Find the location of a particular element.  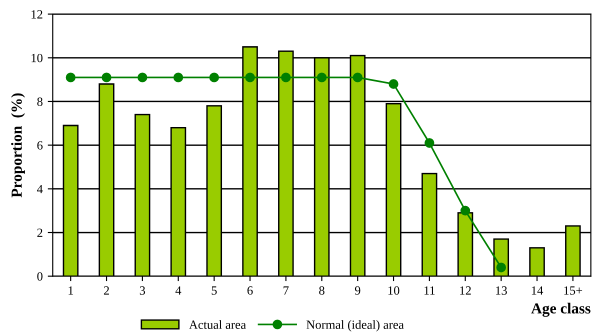

legend-label: Actual area is located at coordinates (217, 324).